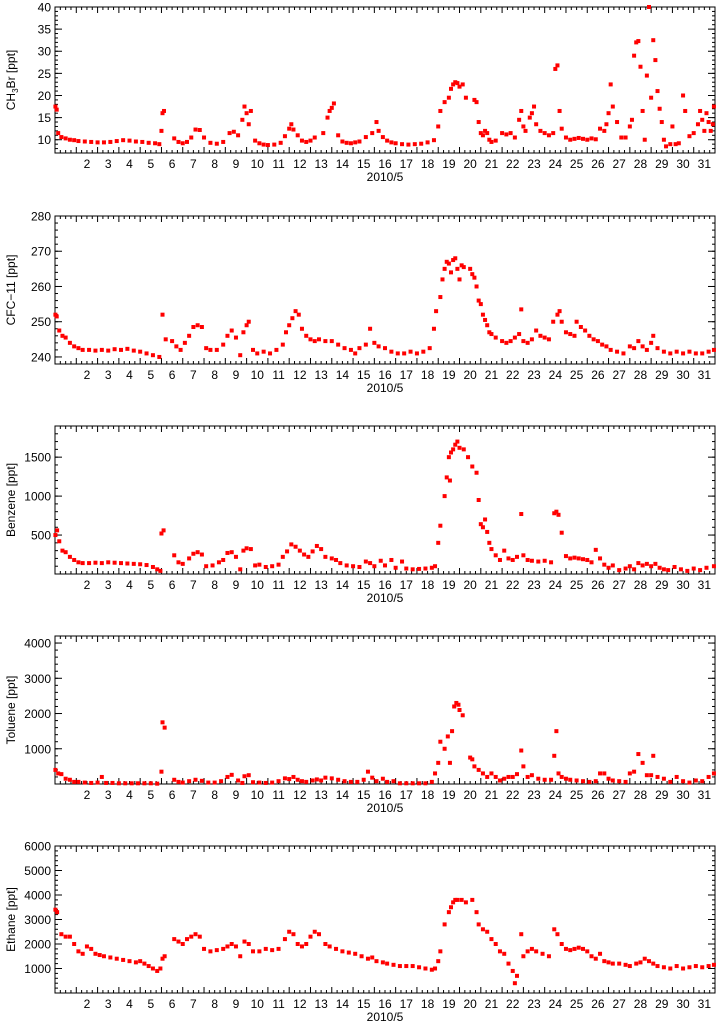 This screenshot has width=721, height=1025. What do you see at coordinates (385, 164) in the screenshot?
I see `x-tick-label: 16` at bounding box center [385, 164].